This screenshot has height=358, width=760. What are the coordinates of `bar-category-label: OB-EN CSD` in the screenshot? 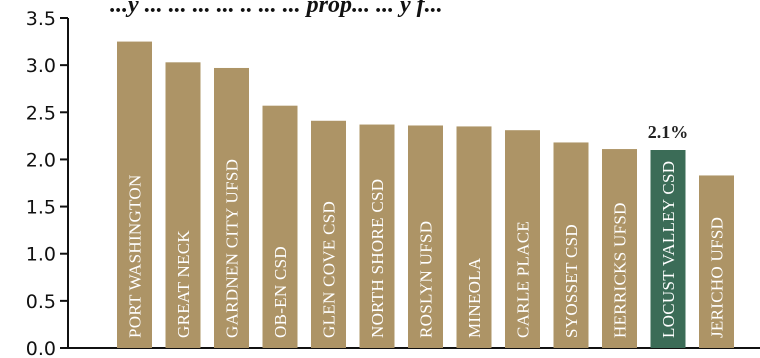 It's located at (280, 292).